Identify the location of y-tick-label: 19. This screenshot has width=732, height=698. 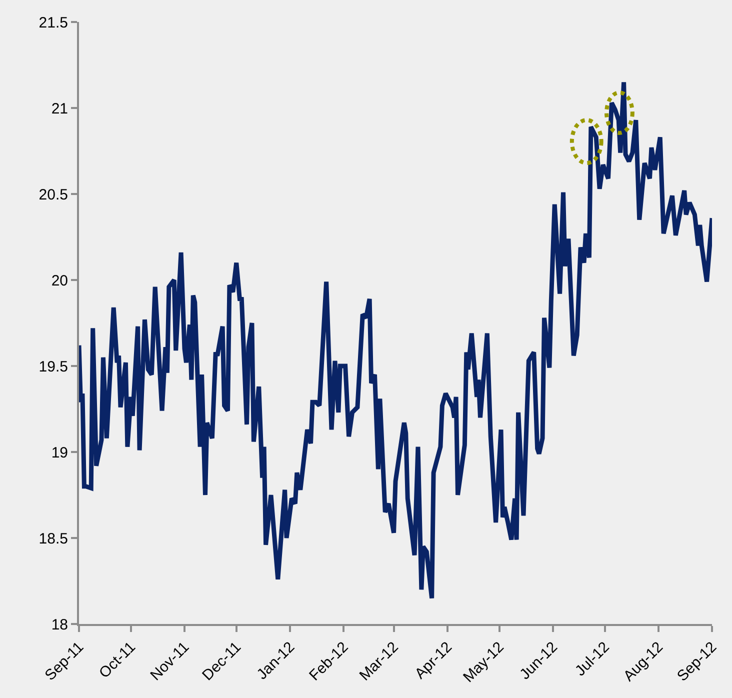
(59, 453).